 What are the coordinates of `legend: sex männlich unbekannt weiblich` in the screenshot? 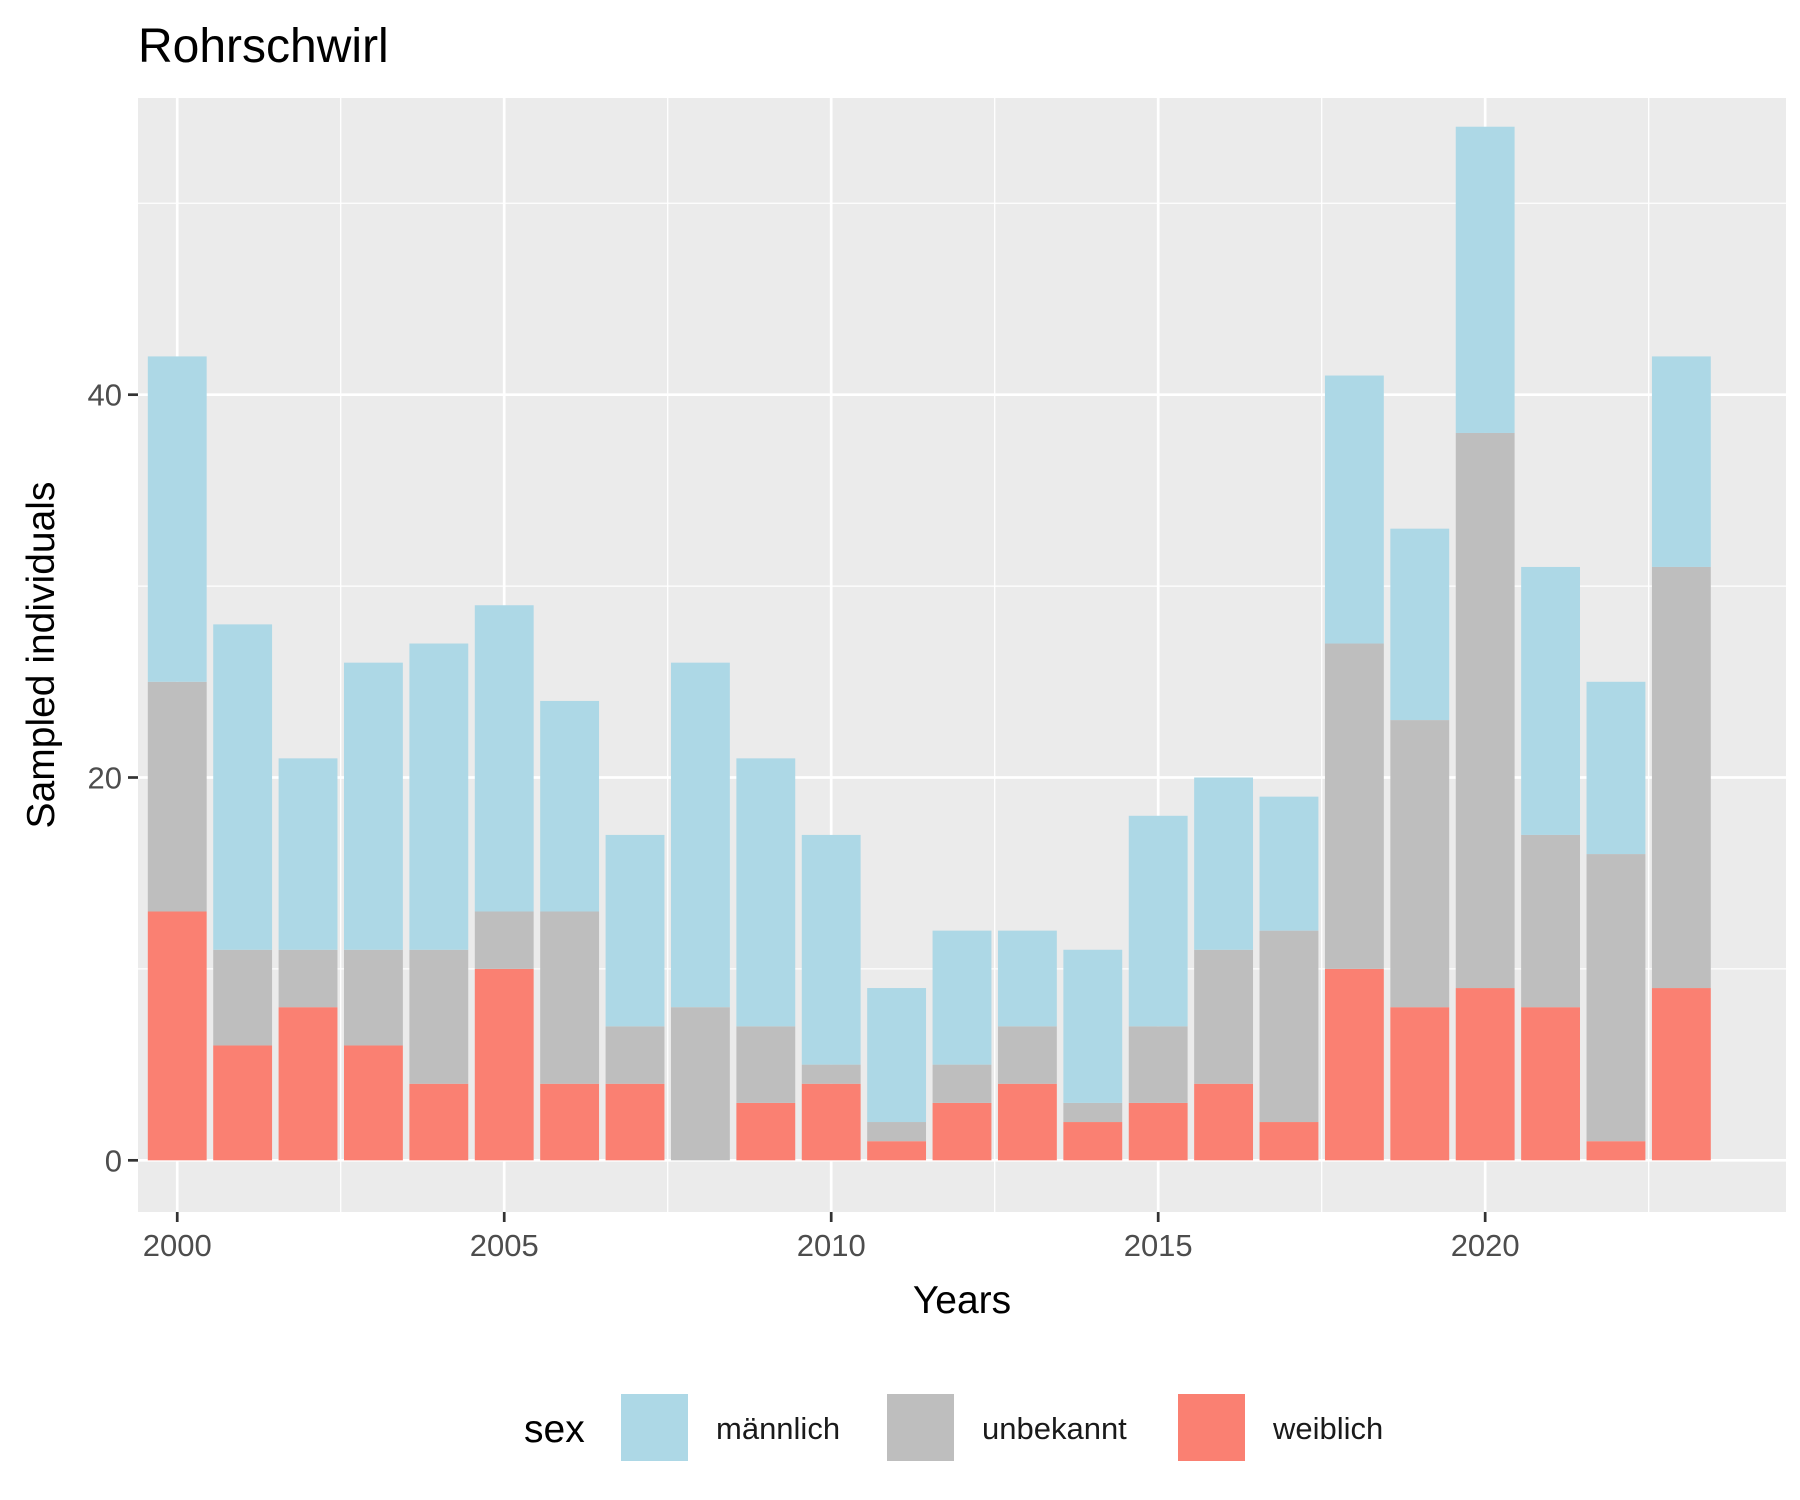 It's located at (953, 1427).